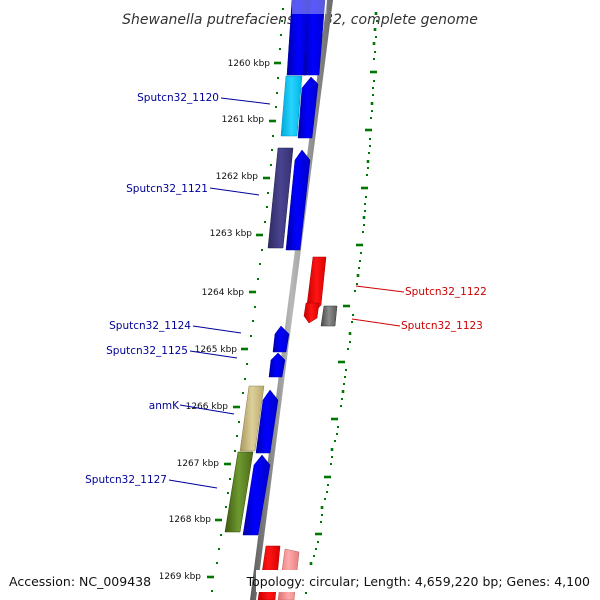  Describe the element at coordinates (150, 326) in the screenshot. I see `gene-label-sputcn32-1124: Sputcn32_1124` at that location.